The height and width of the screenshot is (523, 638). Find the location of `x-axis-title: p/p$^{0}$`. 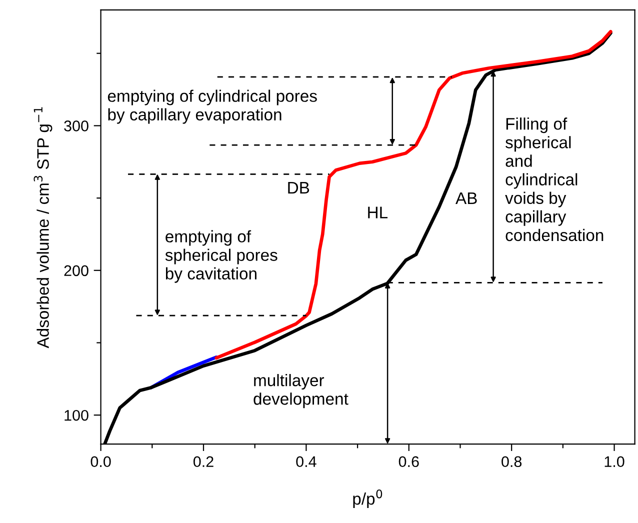

x-axis-title: p/p$^{0}$ is located at coordinates (367, 499).